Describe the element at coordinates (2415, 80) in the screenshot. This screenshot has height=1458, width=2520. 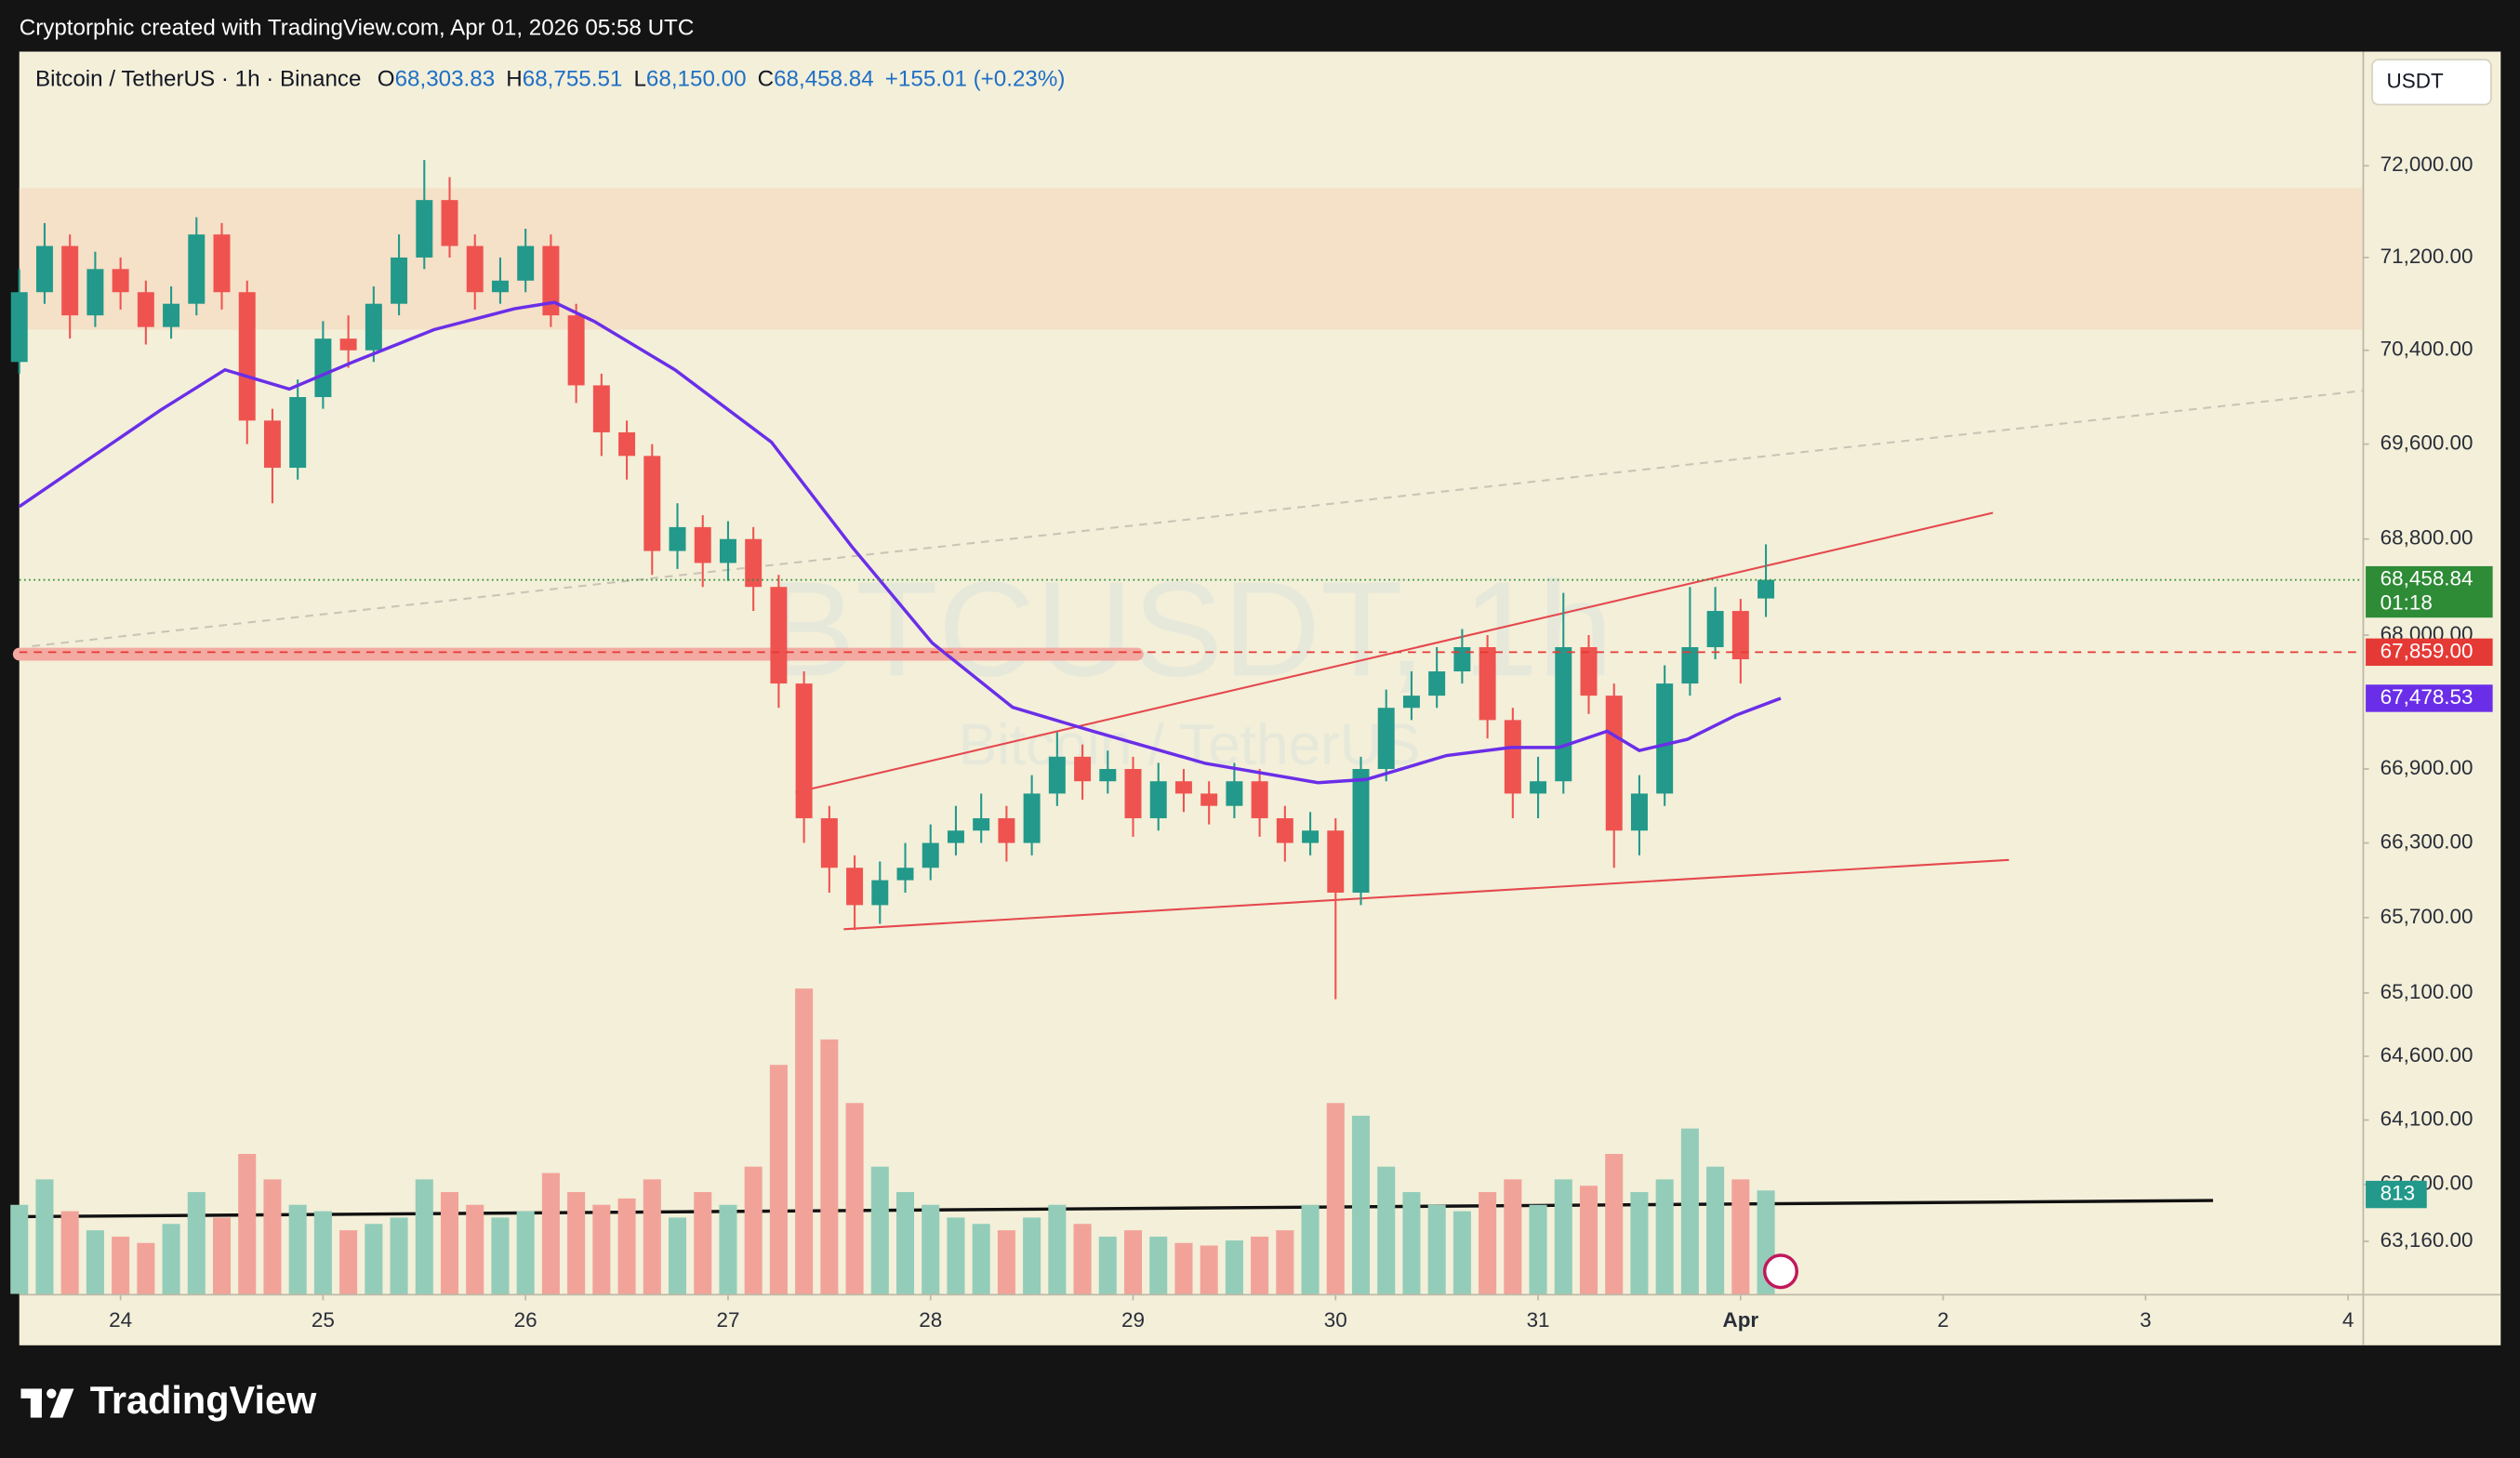
I see `currency-label: USDT` at that location.